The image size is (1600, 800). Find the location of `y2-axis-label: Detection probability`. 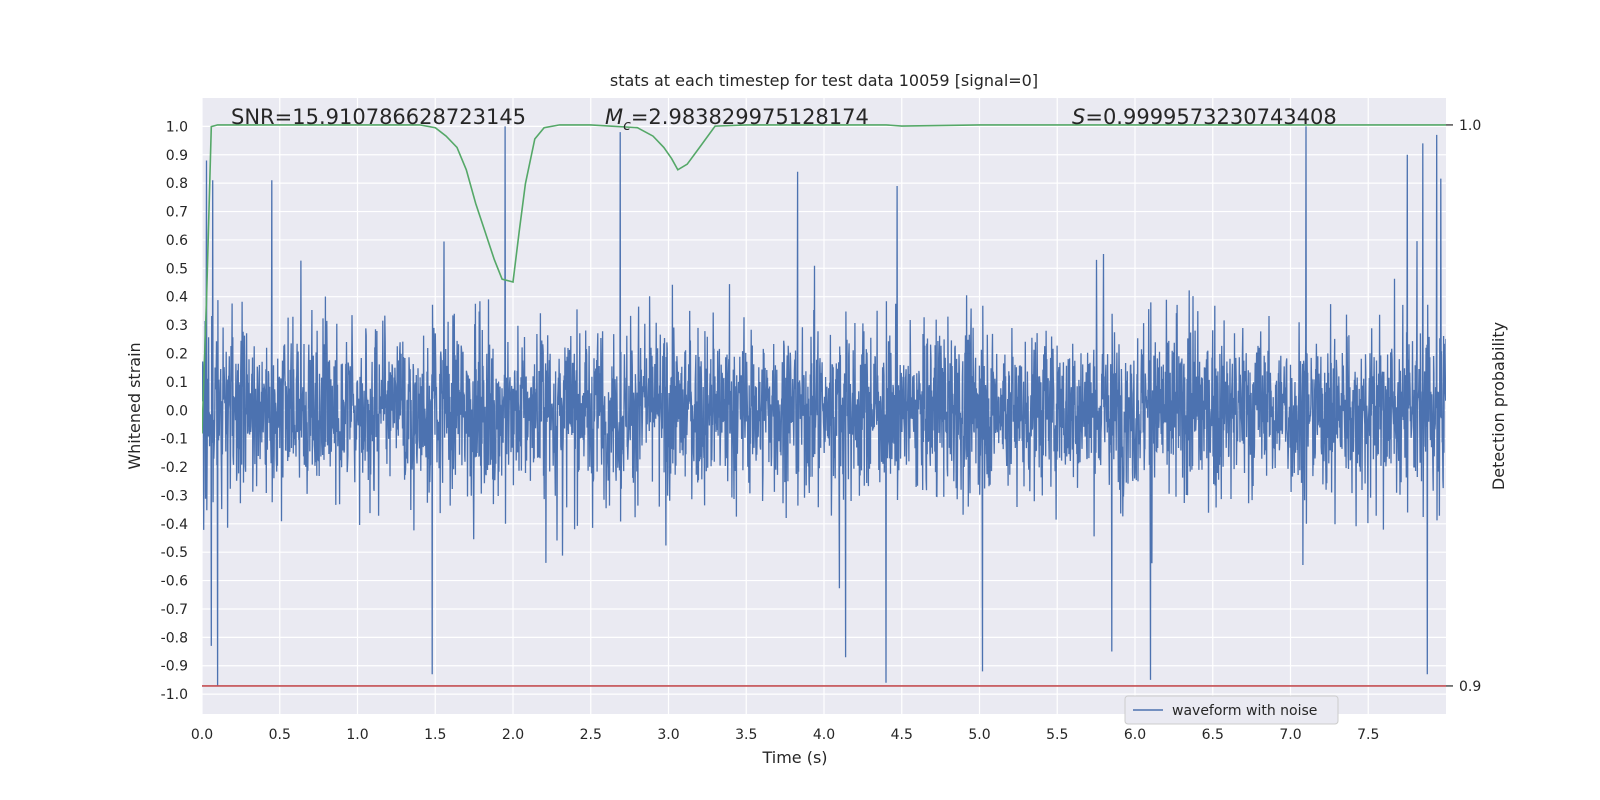

y2-axis-label: Detection probability is located at coordinates (1498, 406).